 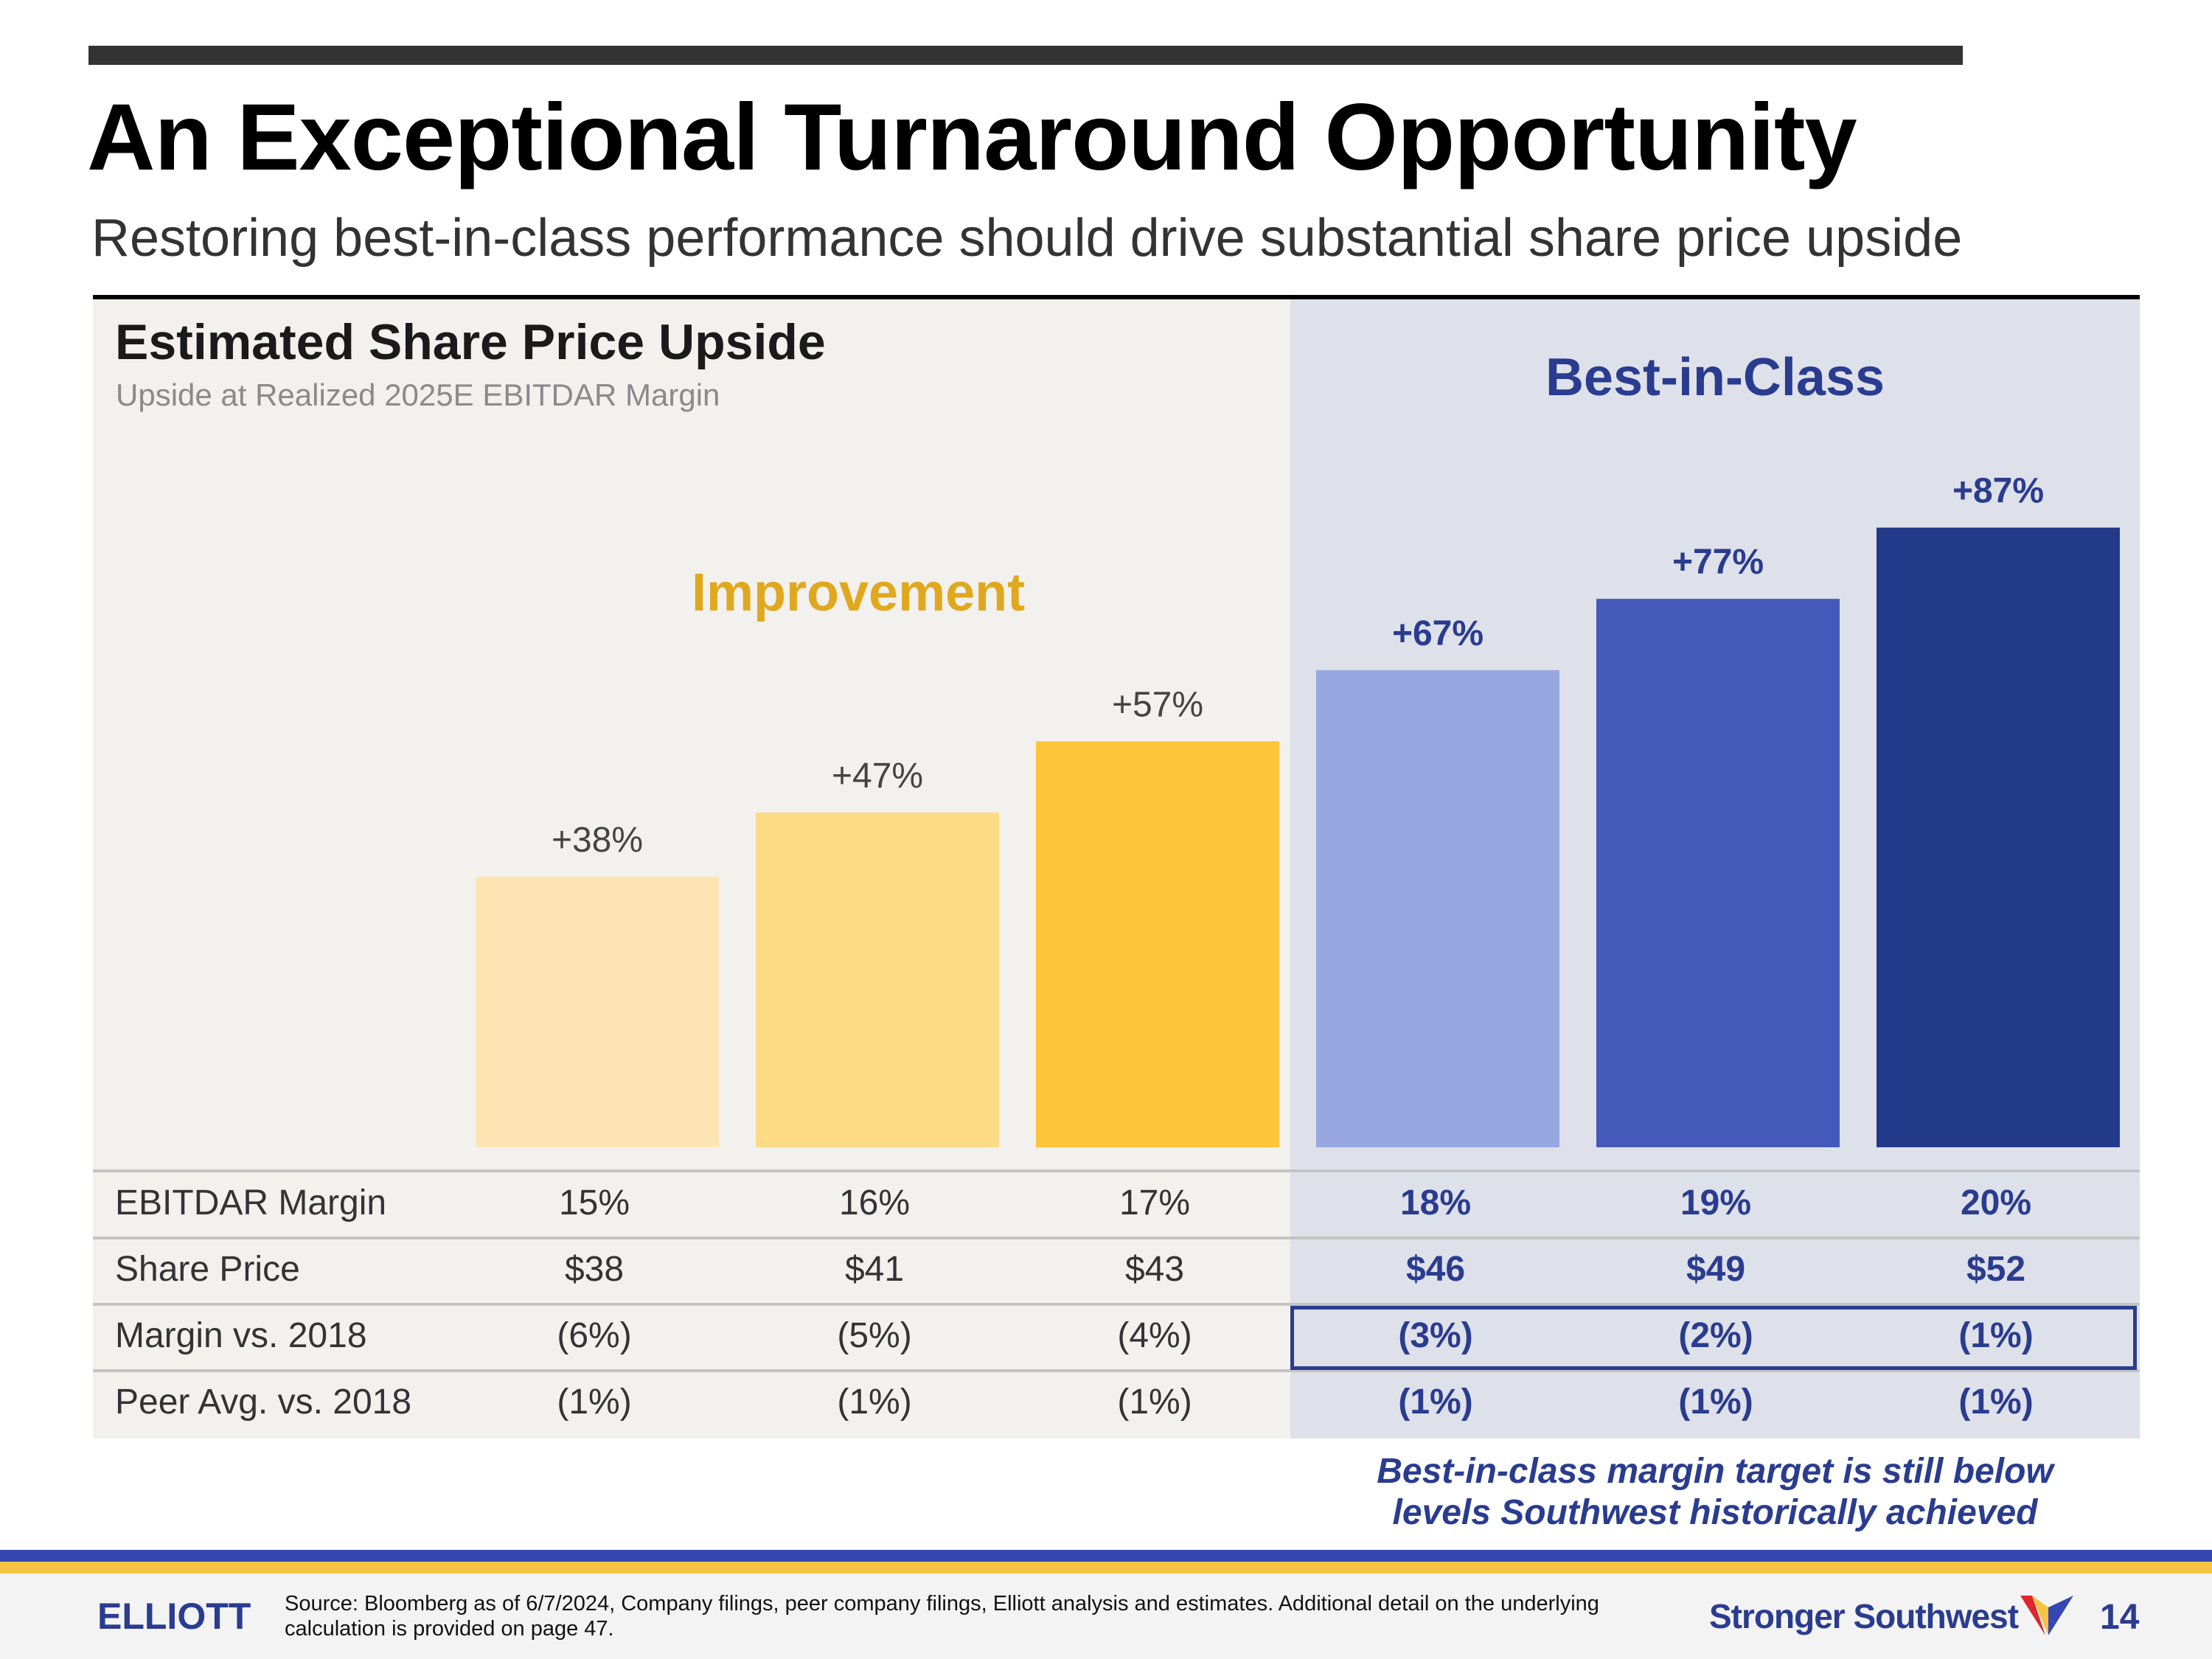 What do you see at coordinates (1718, 873) in the screenshot?
I see `bar-19pct` at bounding box center [1718, 873].